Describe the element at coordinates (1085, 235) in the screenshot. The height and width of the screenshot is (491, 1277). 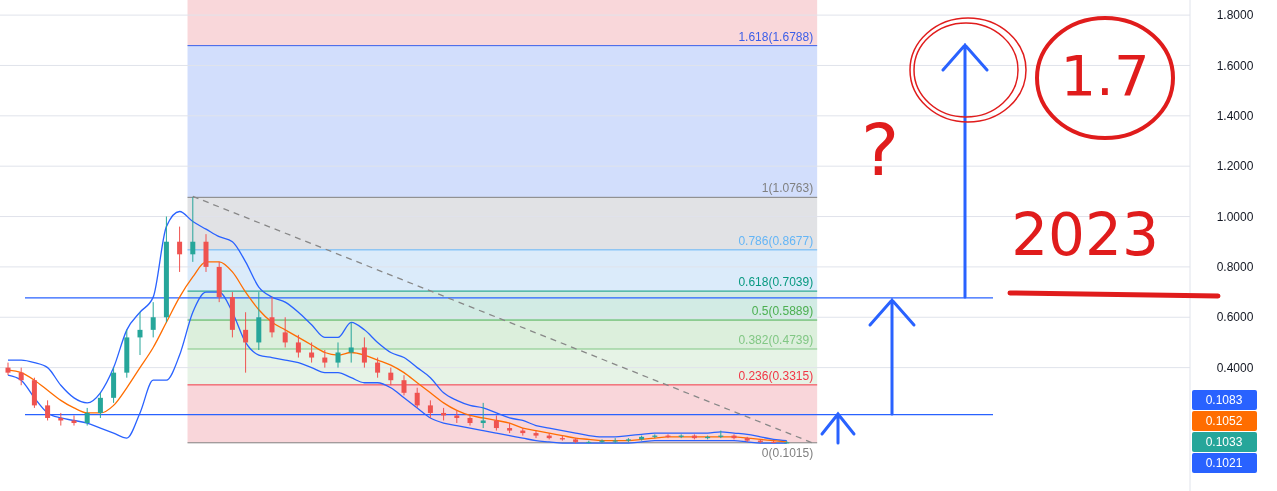
I see `annotation: 2023` at that location.